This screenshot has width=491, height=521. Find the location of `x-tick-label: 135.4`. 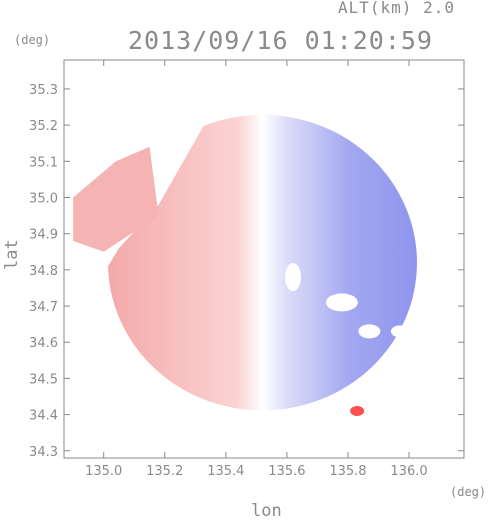

x-tick-label: 135.4 is located at coordinates (225, 471).